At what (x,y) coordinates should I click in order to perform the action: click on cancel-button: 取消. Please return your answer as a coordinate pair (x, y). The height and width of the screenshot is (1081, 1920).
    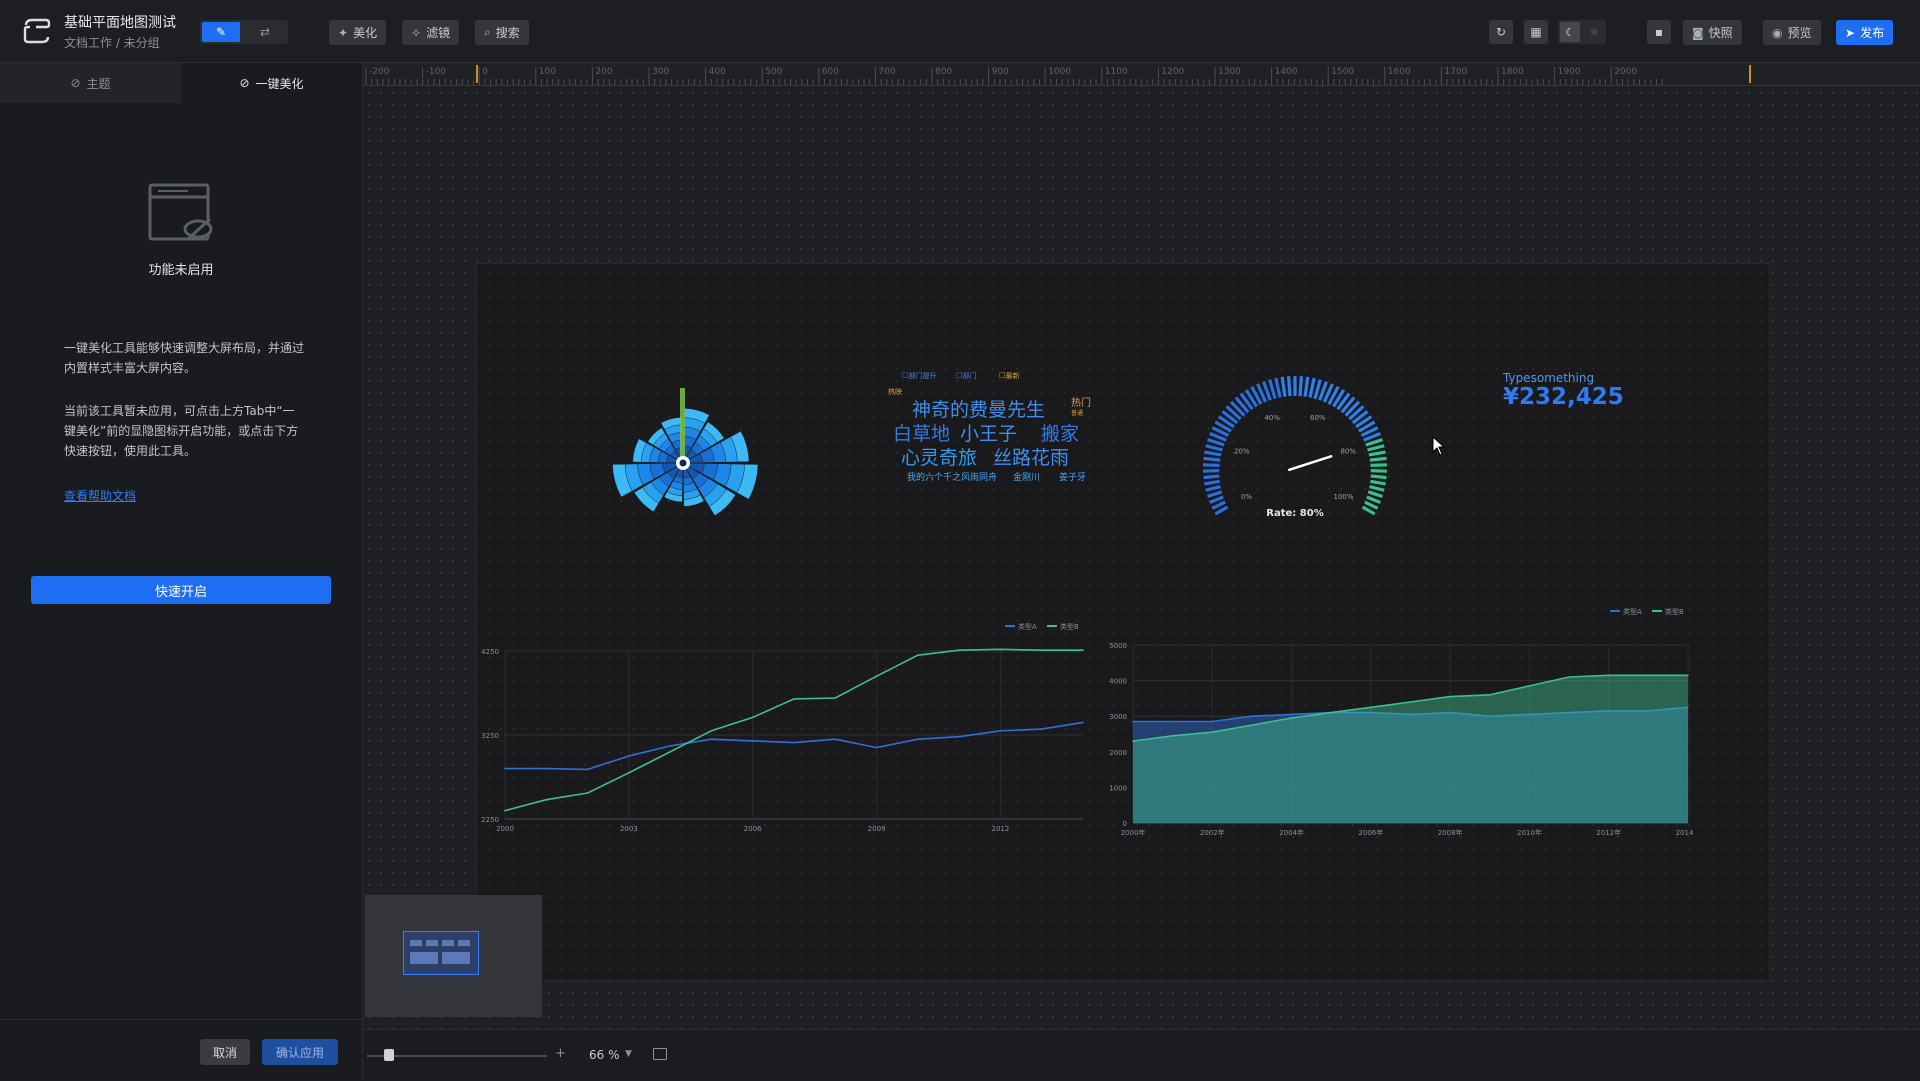
    Looking at the image, I should click on (225, 1052).